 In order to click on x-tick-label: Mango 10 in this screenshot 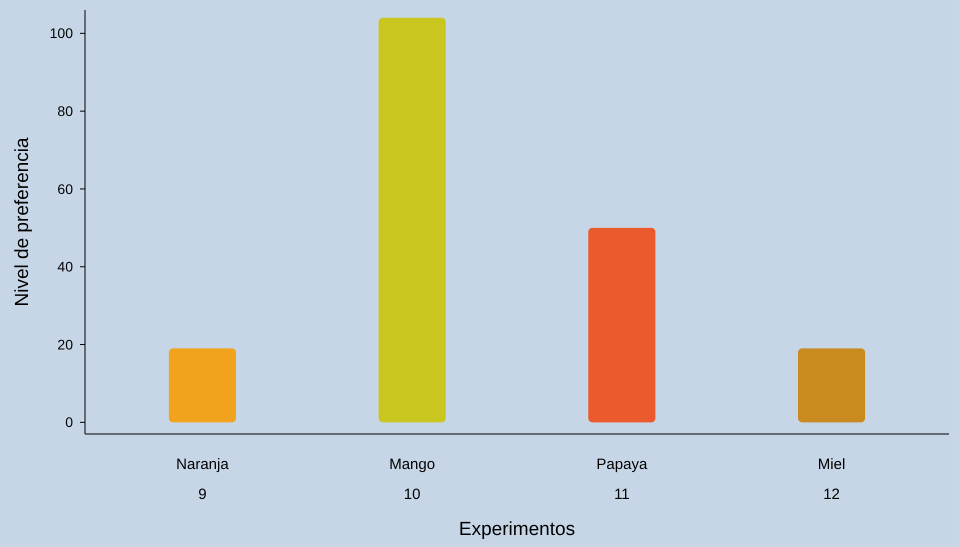, I will do `click(412, 479)`.